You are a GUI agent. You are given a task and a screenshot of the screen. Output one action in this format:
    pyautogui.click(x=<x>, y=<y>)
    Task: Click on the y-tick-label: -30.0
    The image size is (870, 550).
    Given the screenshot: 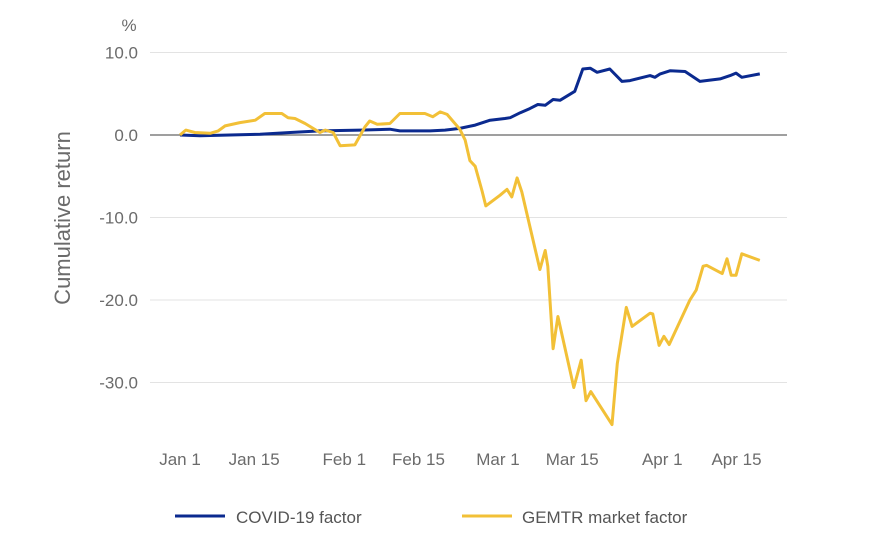 What is the action you would take?
    pyautogui.click(x=118, y=383)
    